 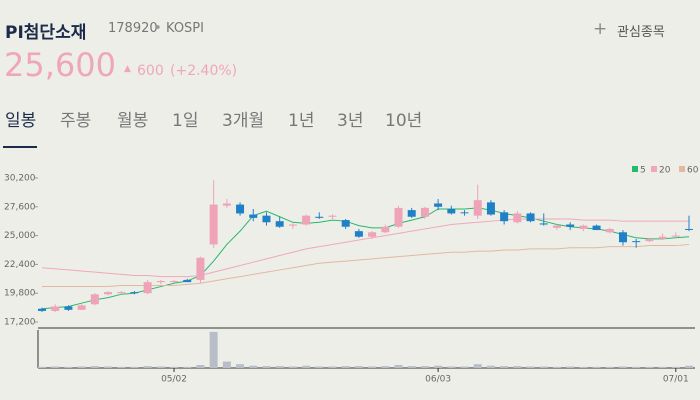 What do you see at coordinates (301, 121) in the screenshot?
I see `period-tab: 1년` at bounding box center [301, 121].